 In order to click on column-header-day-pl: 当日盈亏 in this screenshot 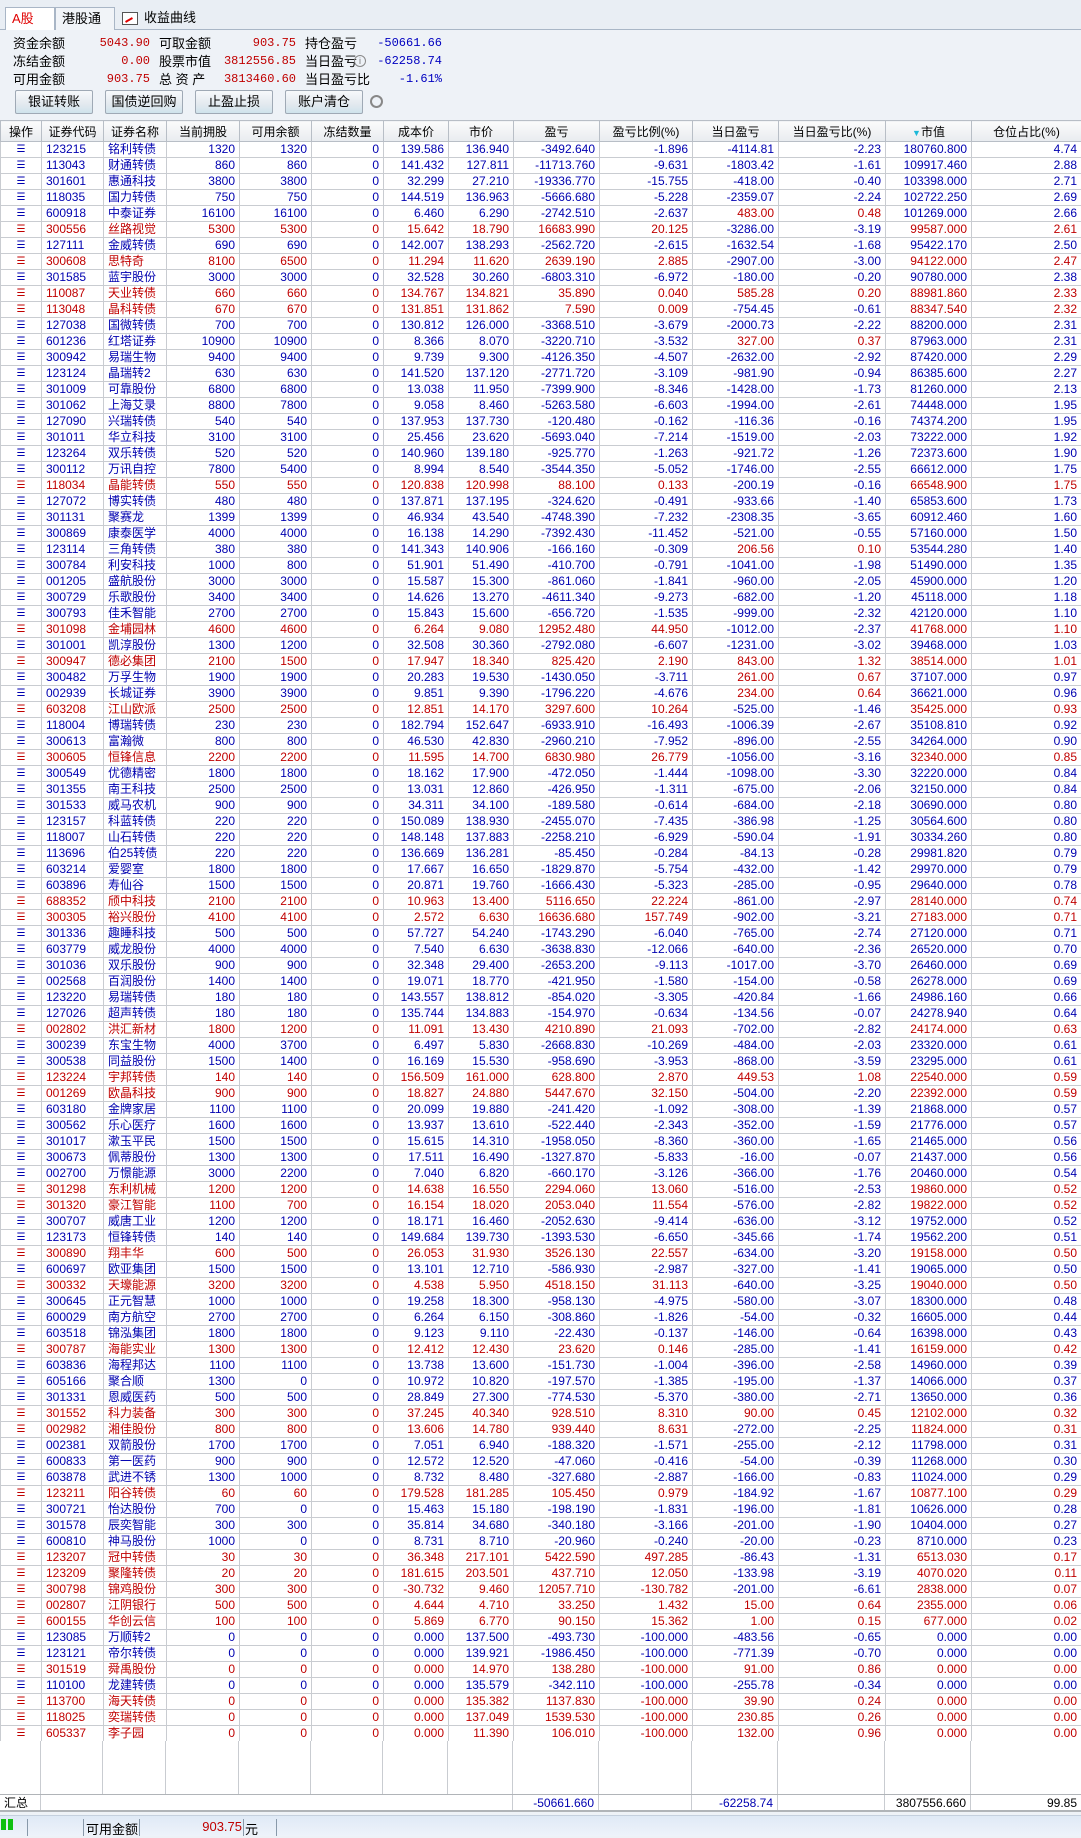, I will do `click(736, 131)`.